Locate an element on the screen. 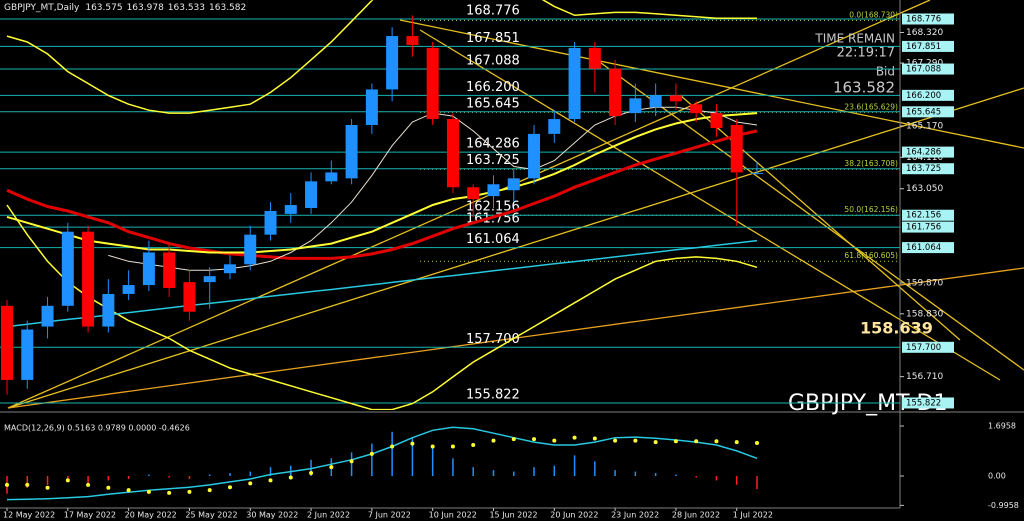 The width and height of the screenshot is (1024, 521). bid-title: Bid is located at coordinates (885, 72).